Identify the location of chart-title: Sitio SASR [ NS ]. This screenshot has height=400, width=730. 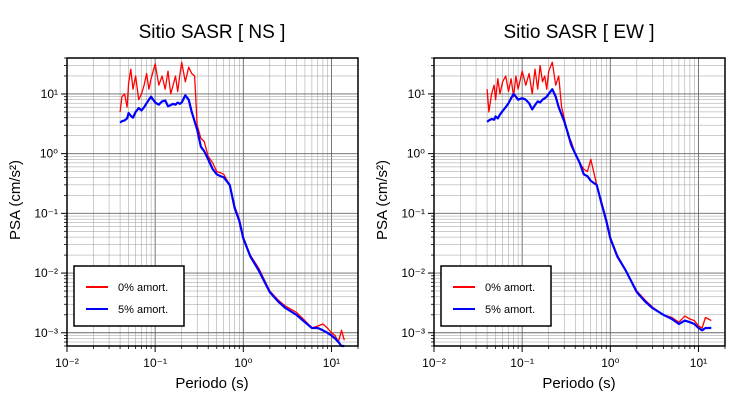
(212, 32).